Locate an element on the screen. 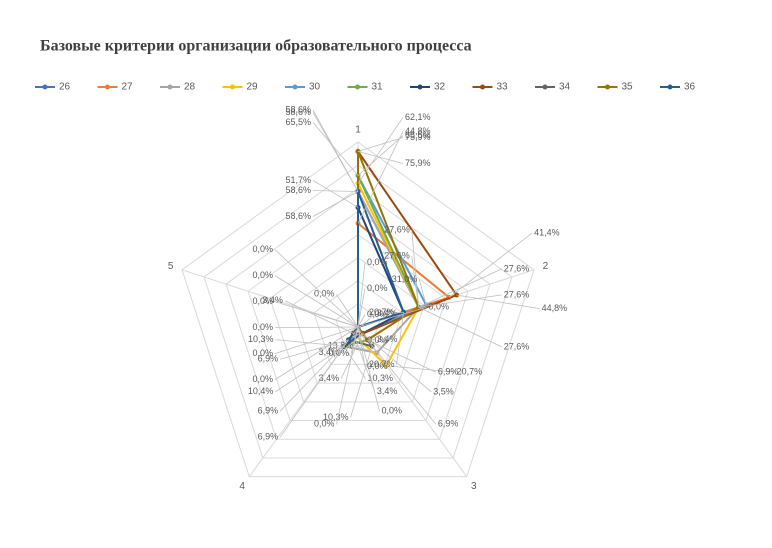  axis-label: 3 is located at coordinates (474, 486).